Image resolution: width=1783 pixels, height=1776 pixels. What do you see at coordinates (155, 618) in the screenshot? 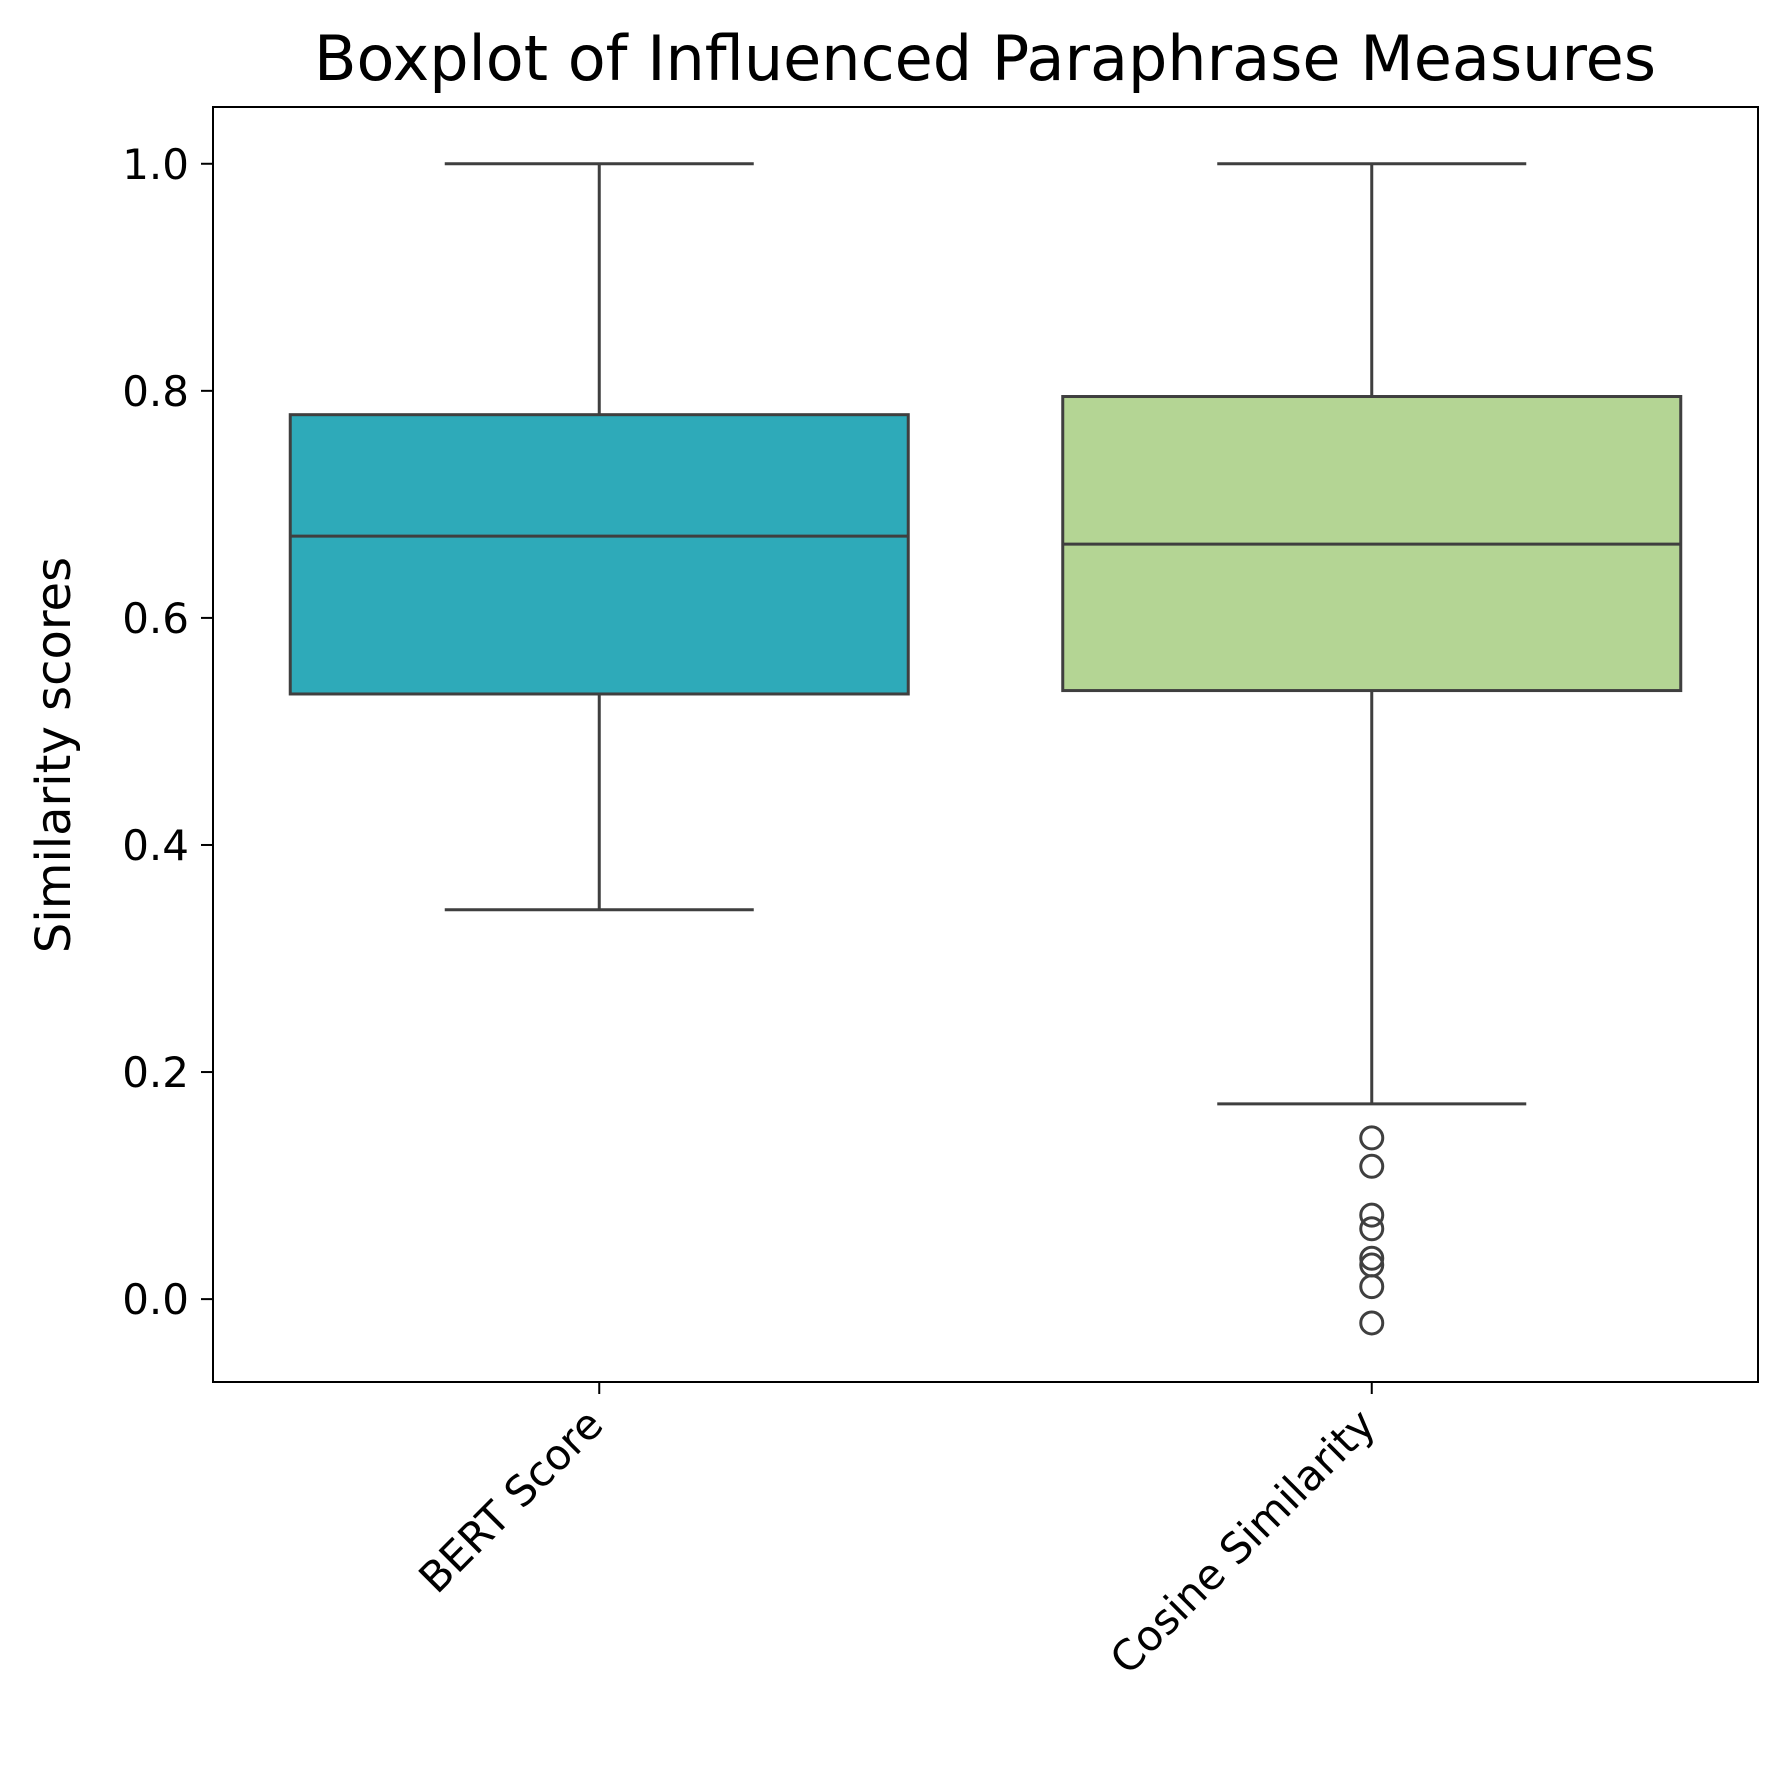
I see `y-tick-label-3: 0.6` at bounding box center [155, 618].